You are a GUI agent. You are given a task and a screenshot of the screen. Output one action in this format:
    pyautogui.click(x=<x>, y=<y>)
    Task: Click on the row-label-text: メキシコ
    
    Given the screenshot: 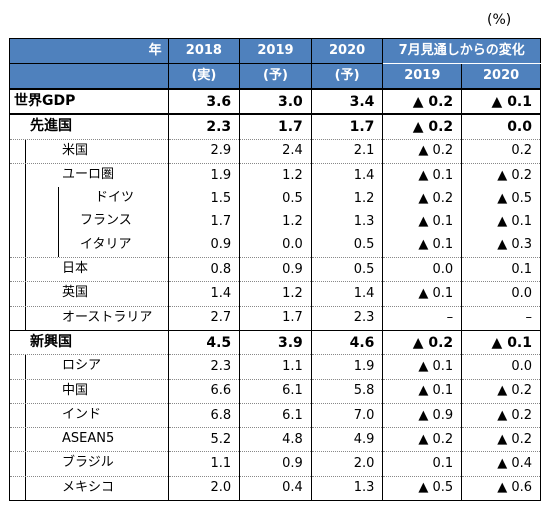 What is the action you would take?
    pyautogui.click(x=88, y=487)
    